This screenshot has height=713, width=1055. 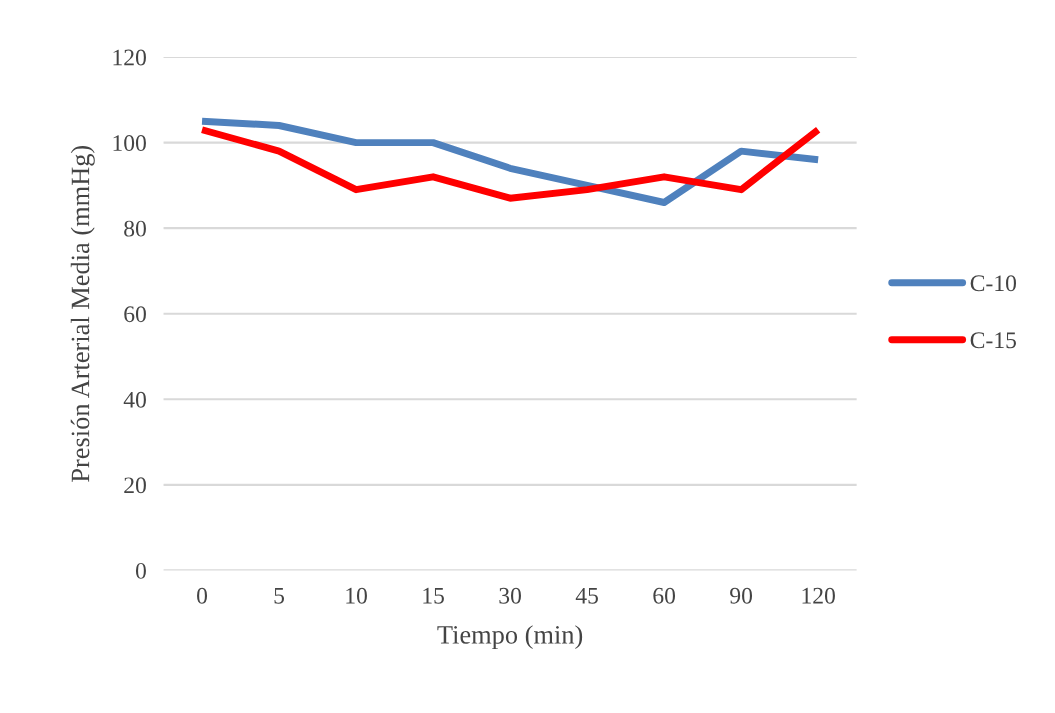 I want to click on x-tick-label: 10, so click(x=356, y=595).